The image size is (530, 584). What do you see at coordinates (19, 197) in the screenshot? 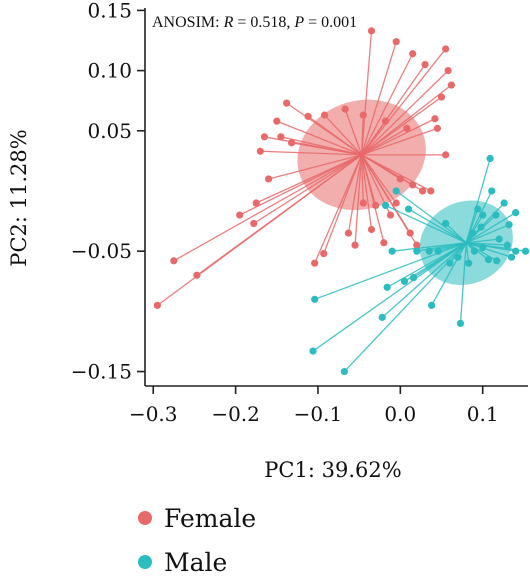
I see `y-axis-title: PC2: 11.28%` at bounding box center [19, 197].